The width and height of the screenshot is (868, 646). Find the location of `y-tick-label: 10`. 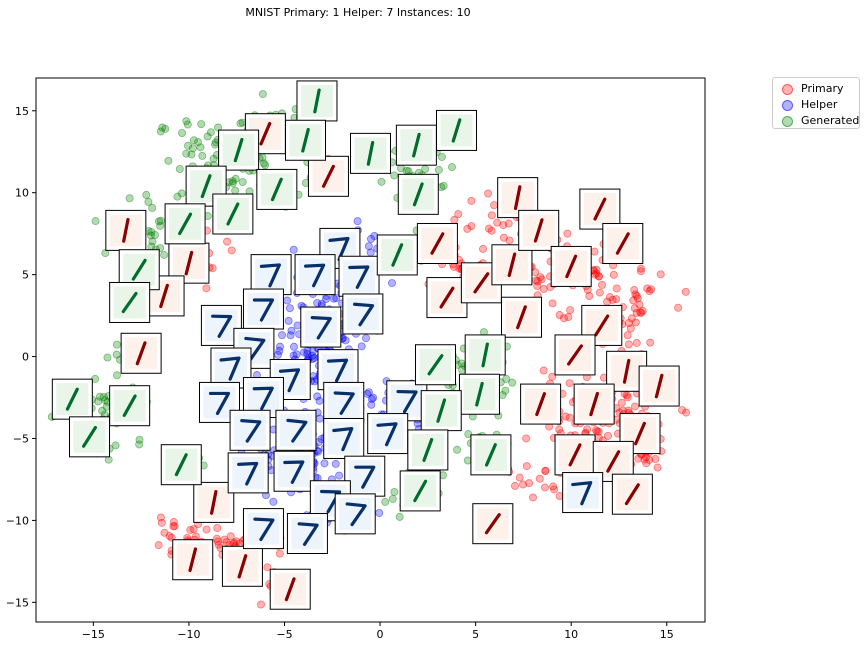

y-tick-label: 10 is located at coordinates (22, 193).